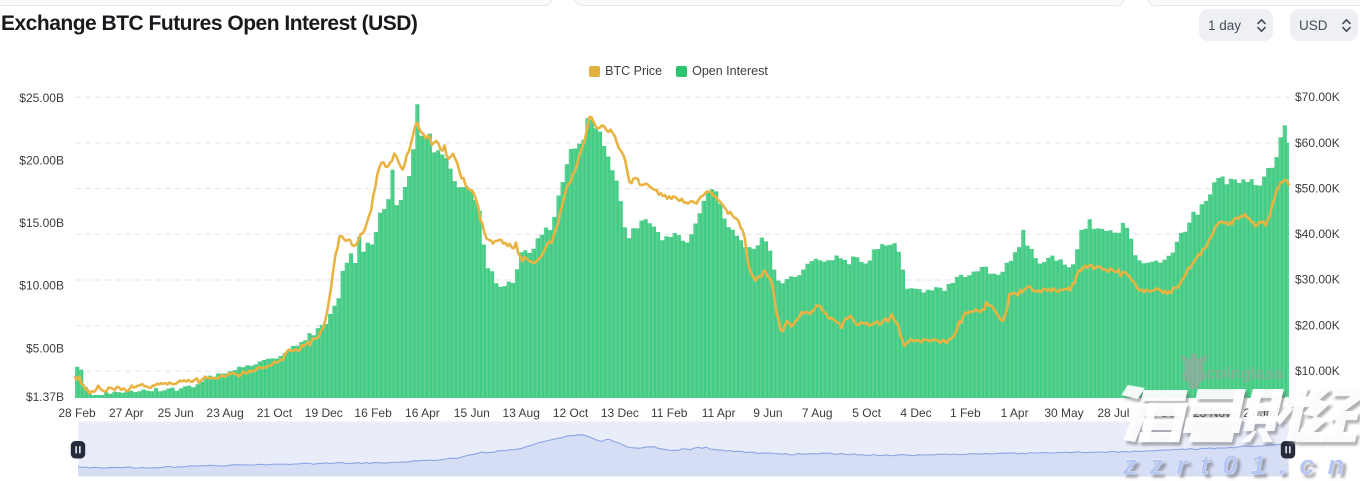  Describe the element at coordinates (472, 413) in the screenshot. I see `svg-text: 15 Jun` at that location.